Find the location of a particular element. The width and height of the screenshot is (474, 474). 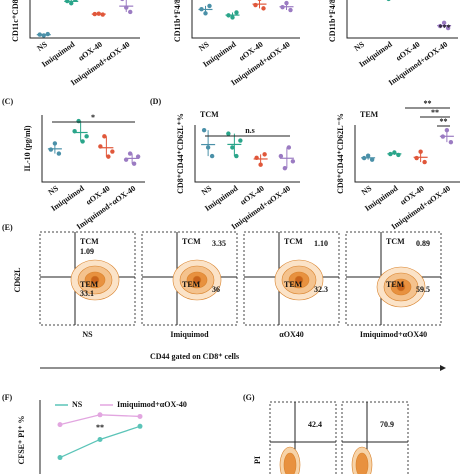

y-axis-label: PI is located at coordinates (257, 460).